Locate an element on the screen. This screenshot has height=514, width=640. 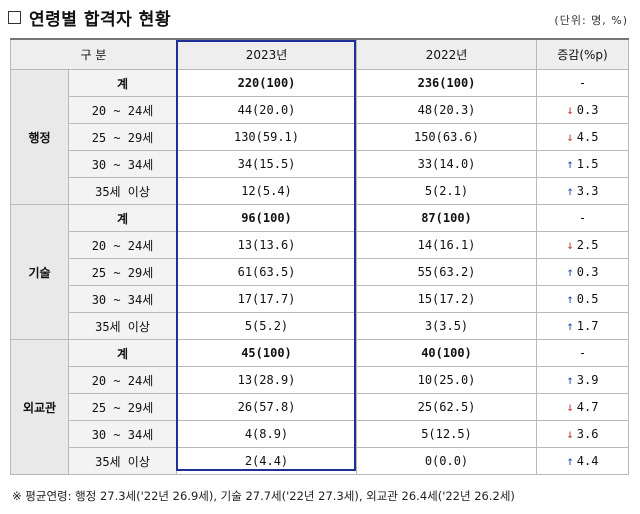
group-label: 행정 is located at coordinates (39, 137).